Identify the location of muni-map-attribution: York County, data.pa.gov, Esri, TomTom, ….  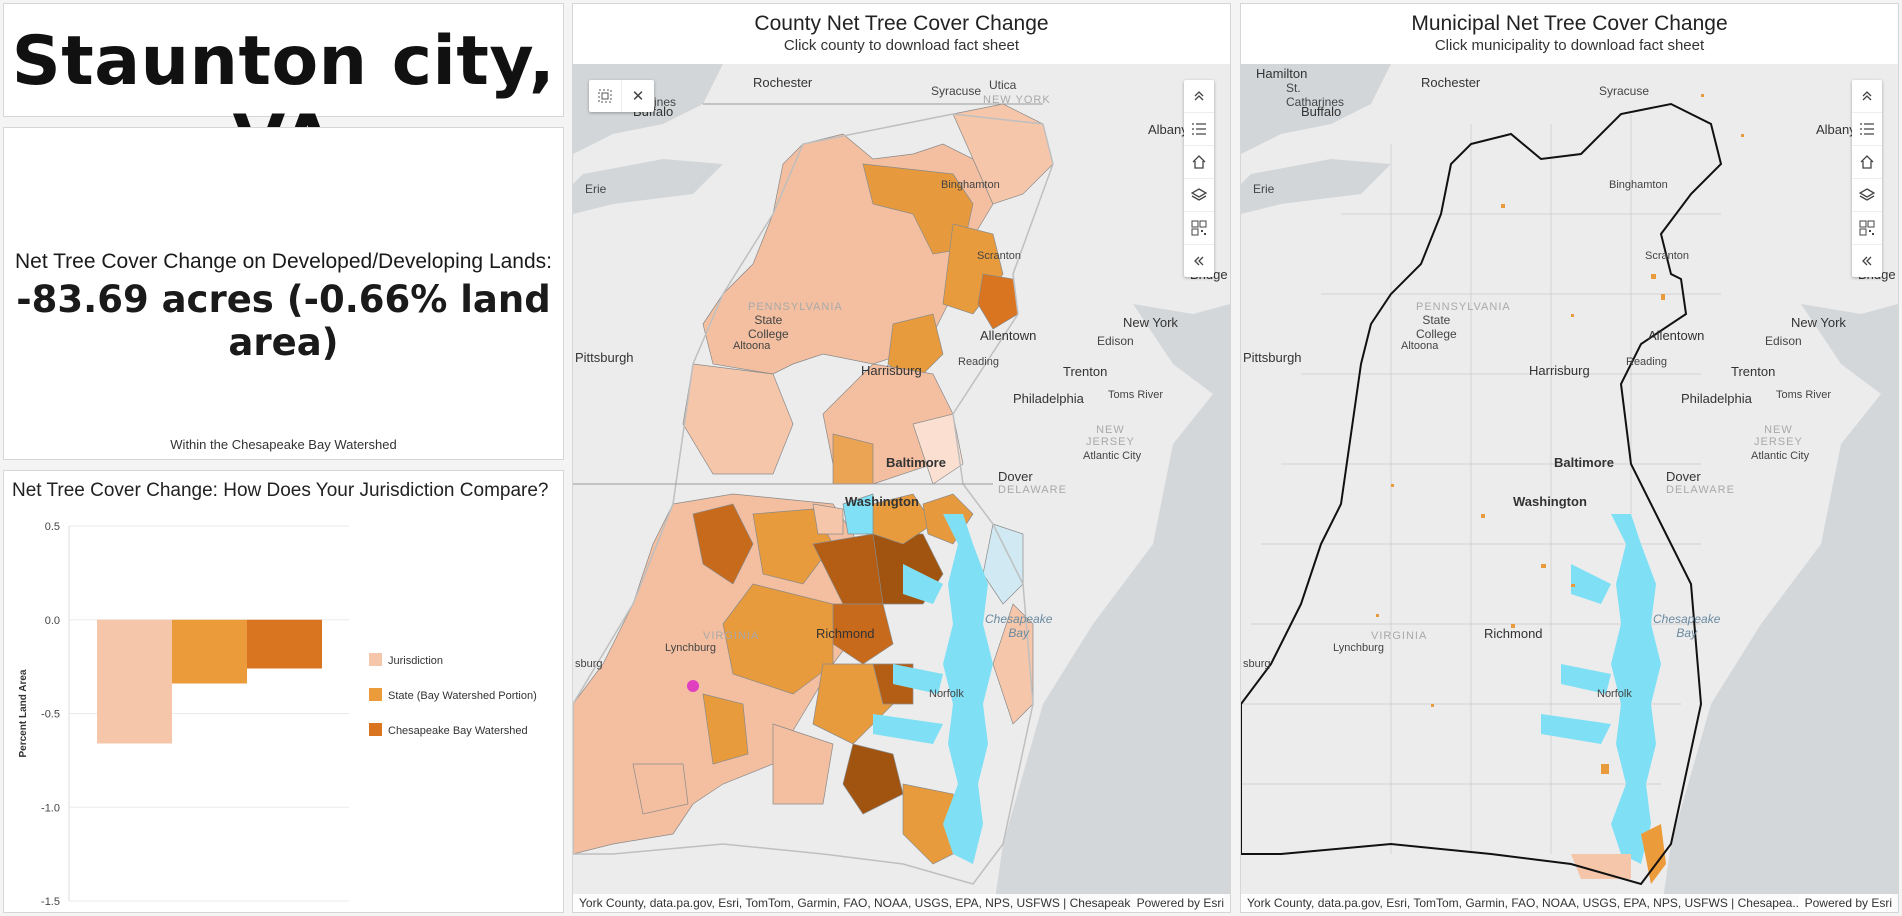
(1569, 903).